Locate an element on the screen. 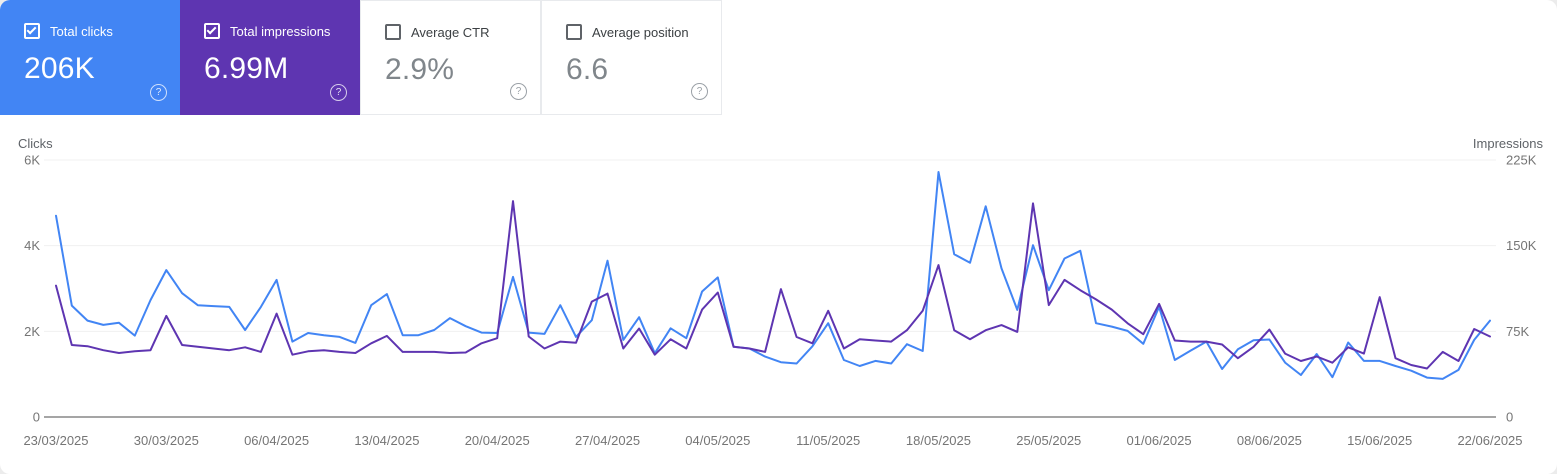  right-axis-tick: 225K is located at coordinates (1521, 160).